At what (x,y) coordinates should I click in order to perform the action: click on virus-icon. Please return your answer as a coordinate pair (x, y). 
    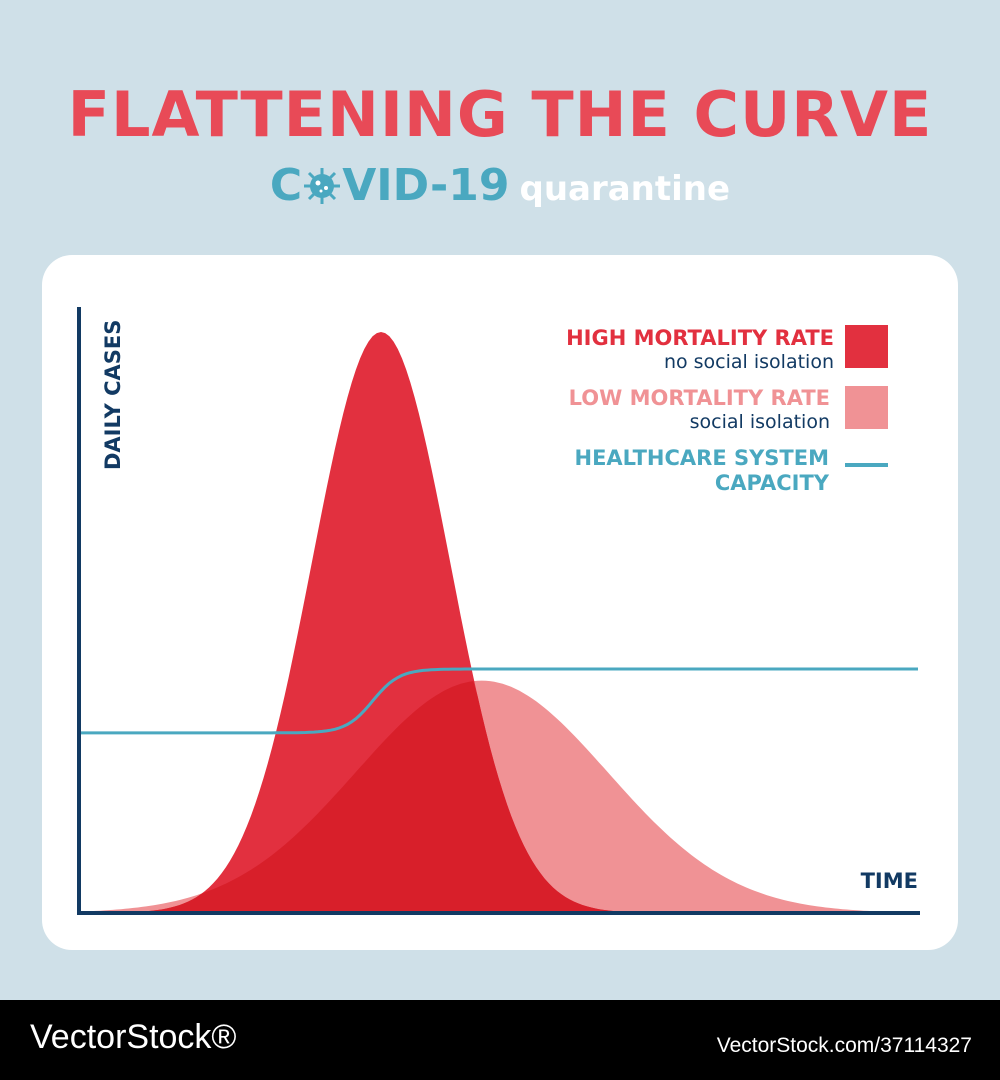
    Looking at the image, I should click on (322, 191).